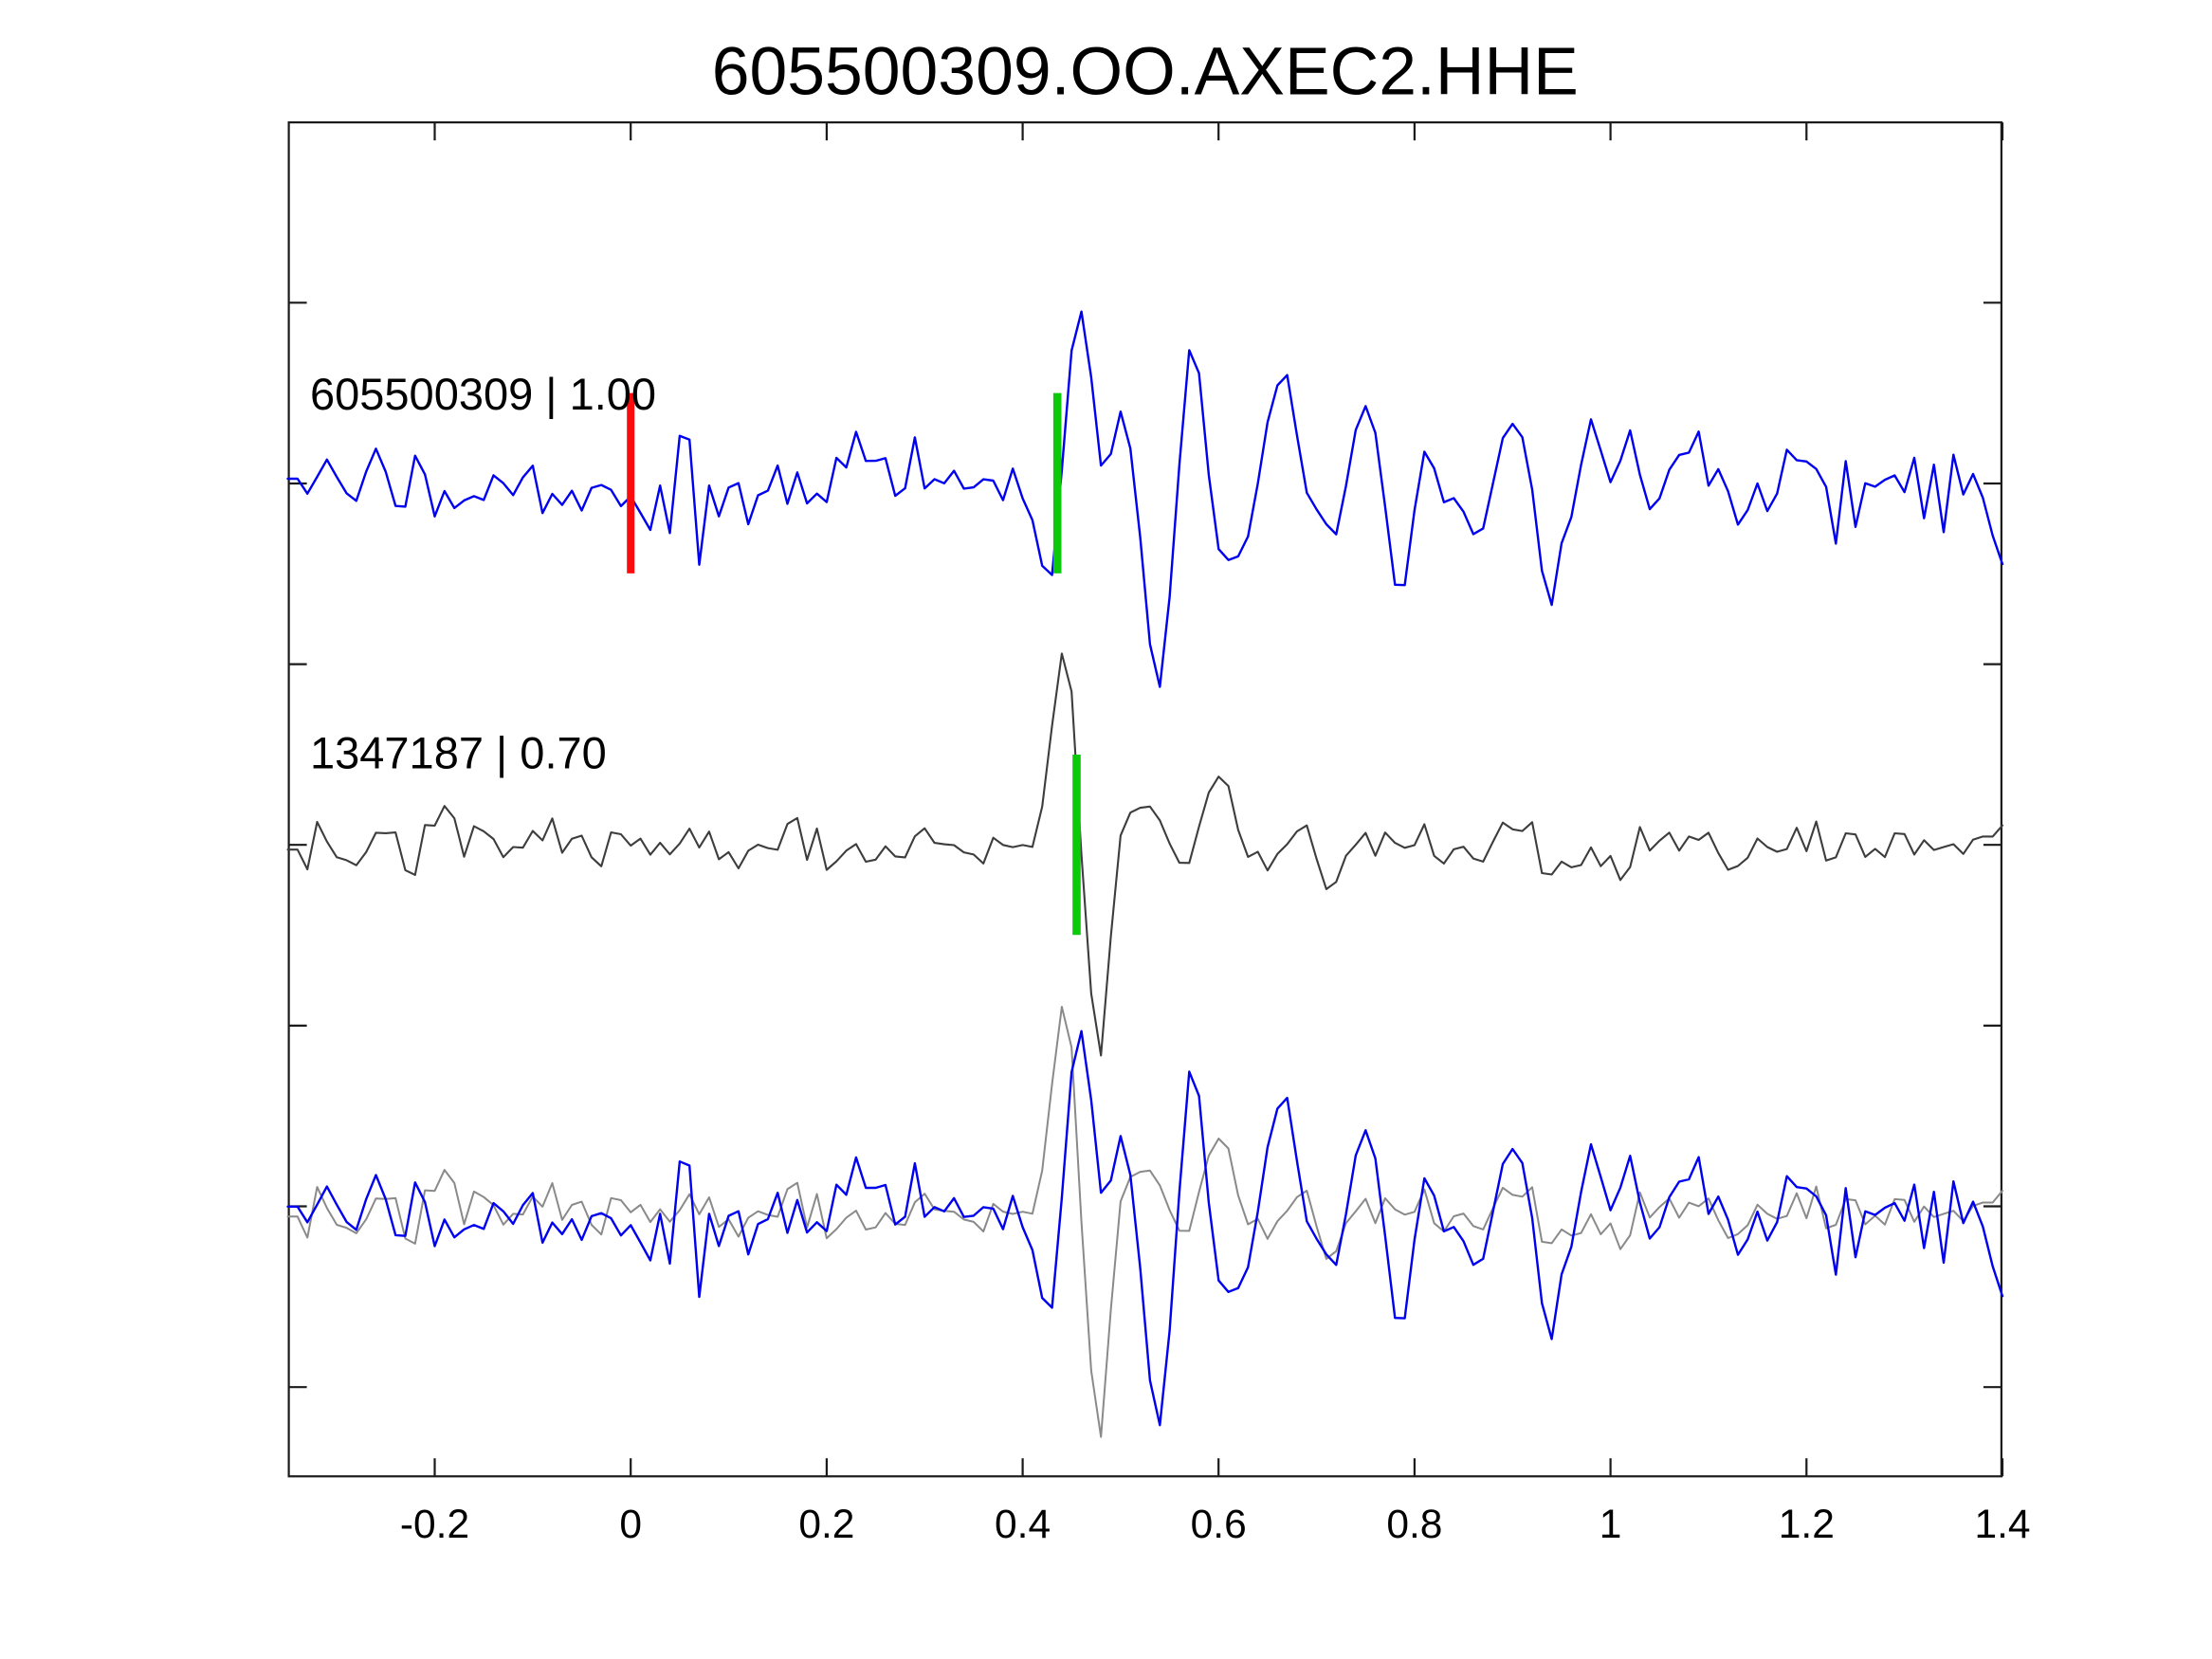 This screenshot has width=2212, height=1659. Describe the element at coordinates (1145, 72) in the screenshot. I see `svg-text: 605500309.OO.AXEC2.HHE` at that location.